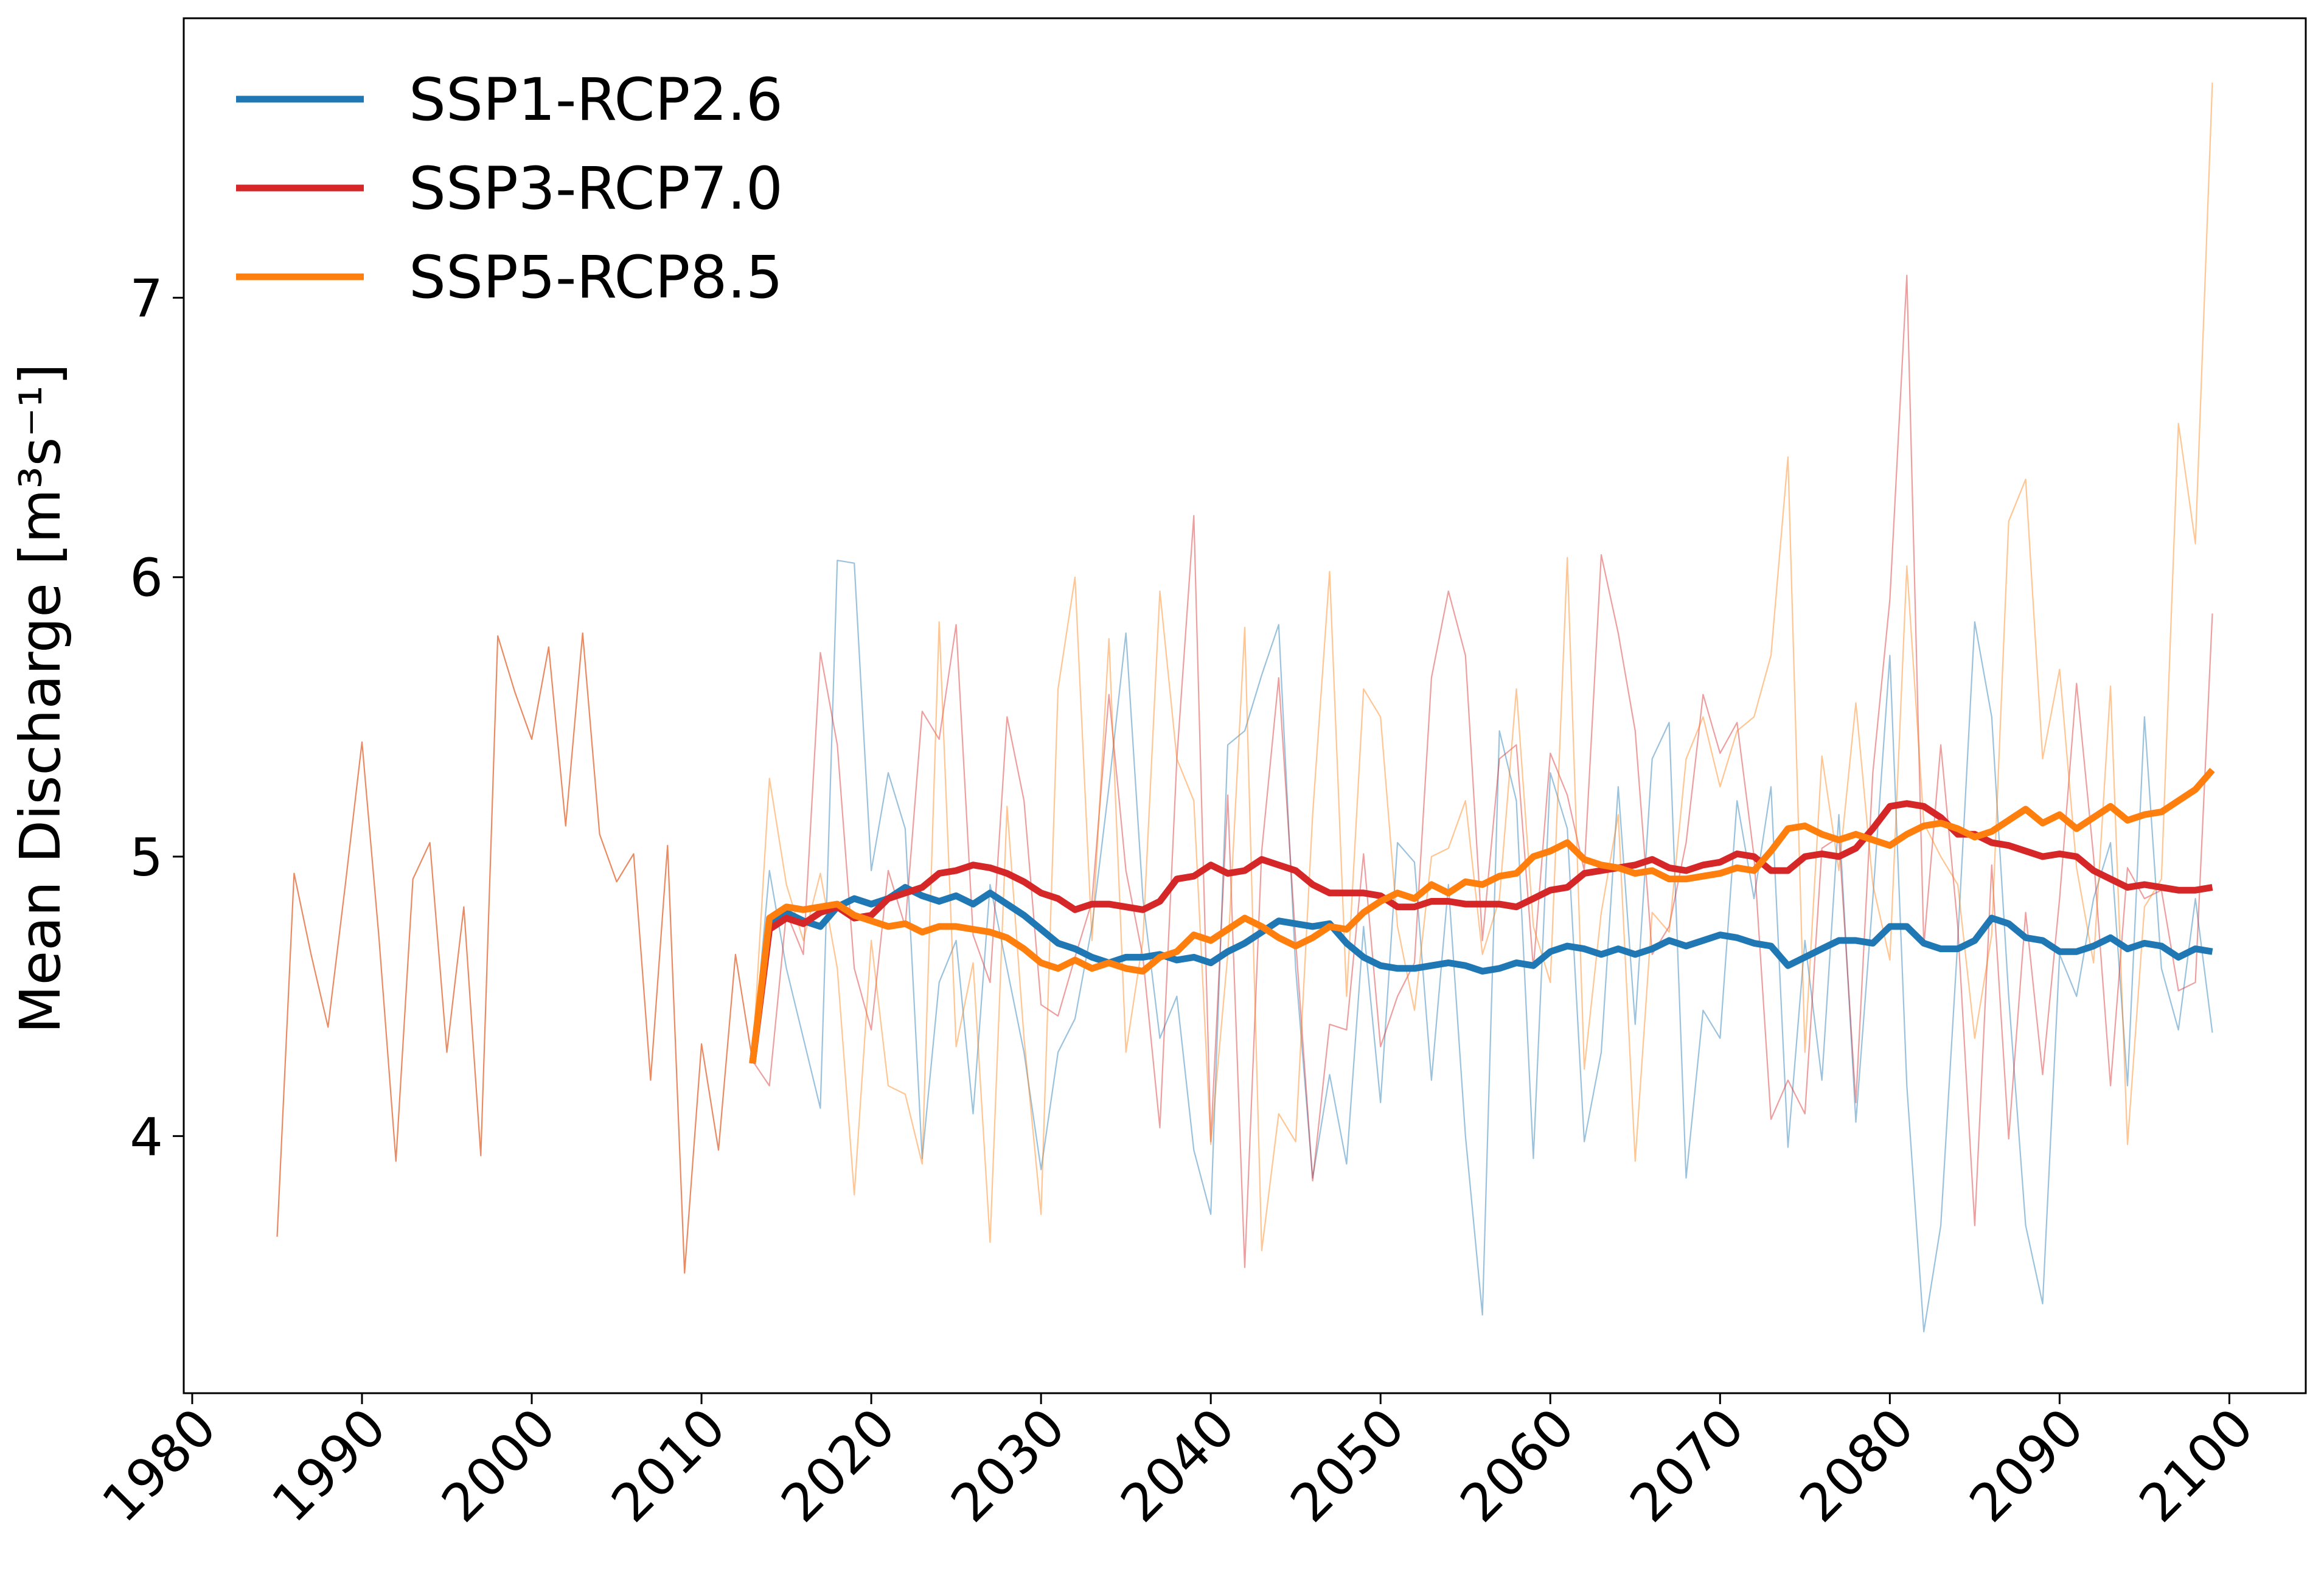 Image resolution: width=2324 pixels, height=1583 pixels. I want to click on series-1-mean-line, so click(1481, 974).